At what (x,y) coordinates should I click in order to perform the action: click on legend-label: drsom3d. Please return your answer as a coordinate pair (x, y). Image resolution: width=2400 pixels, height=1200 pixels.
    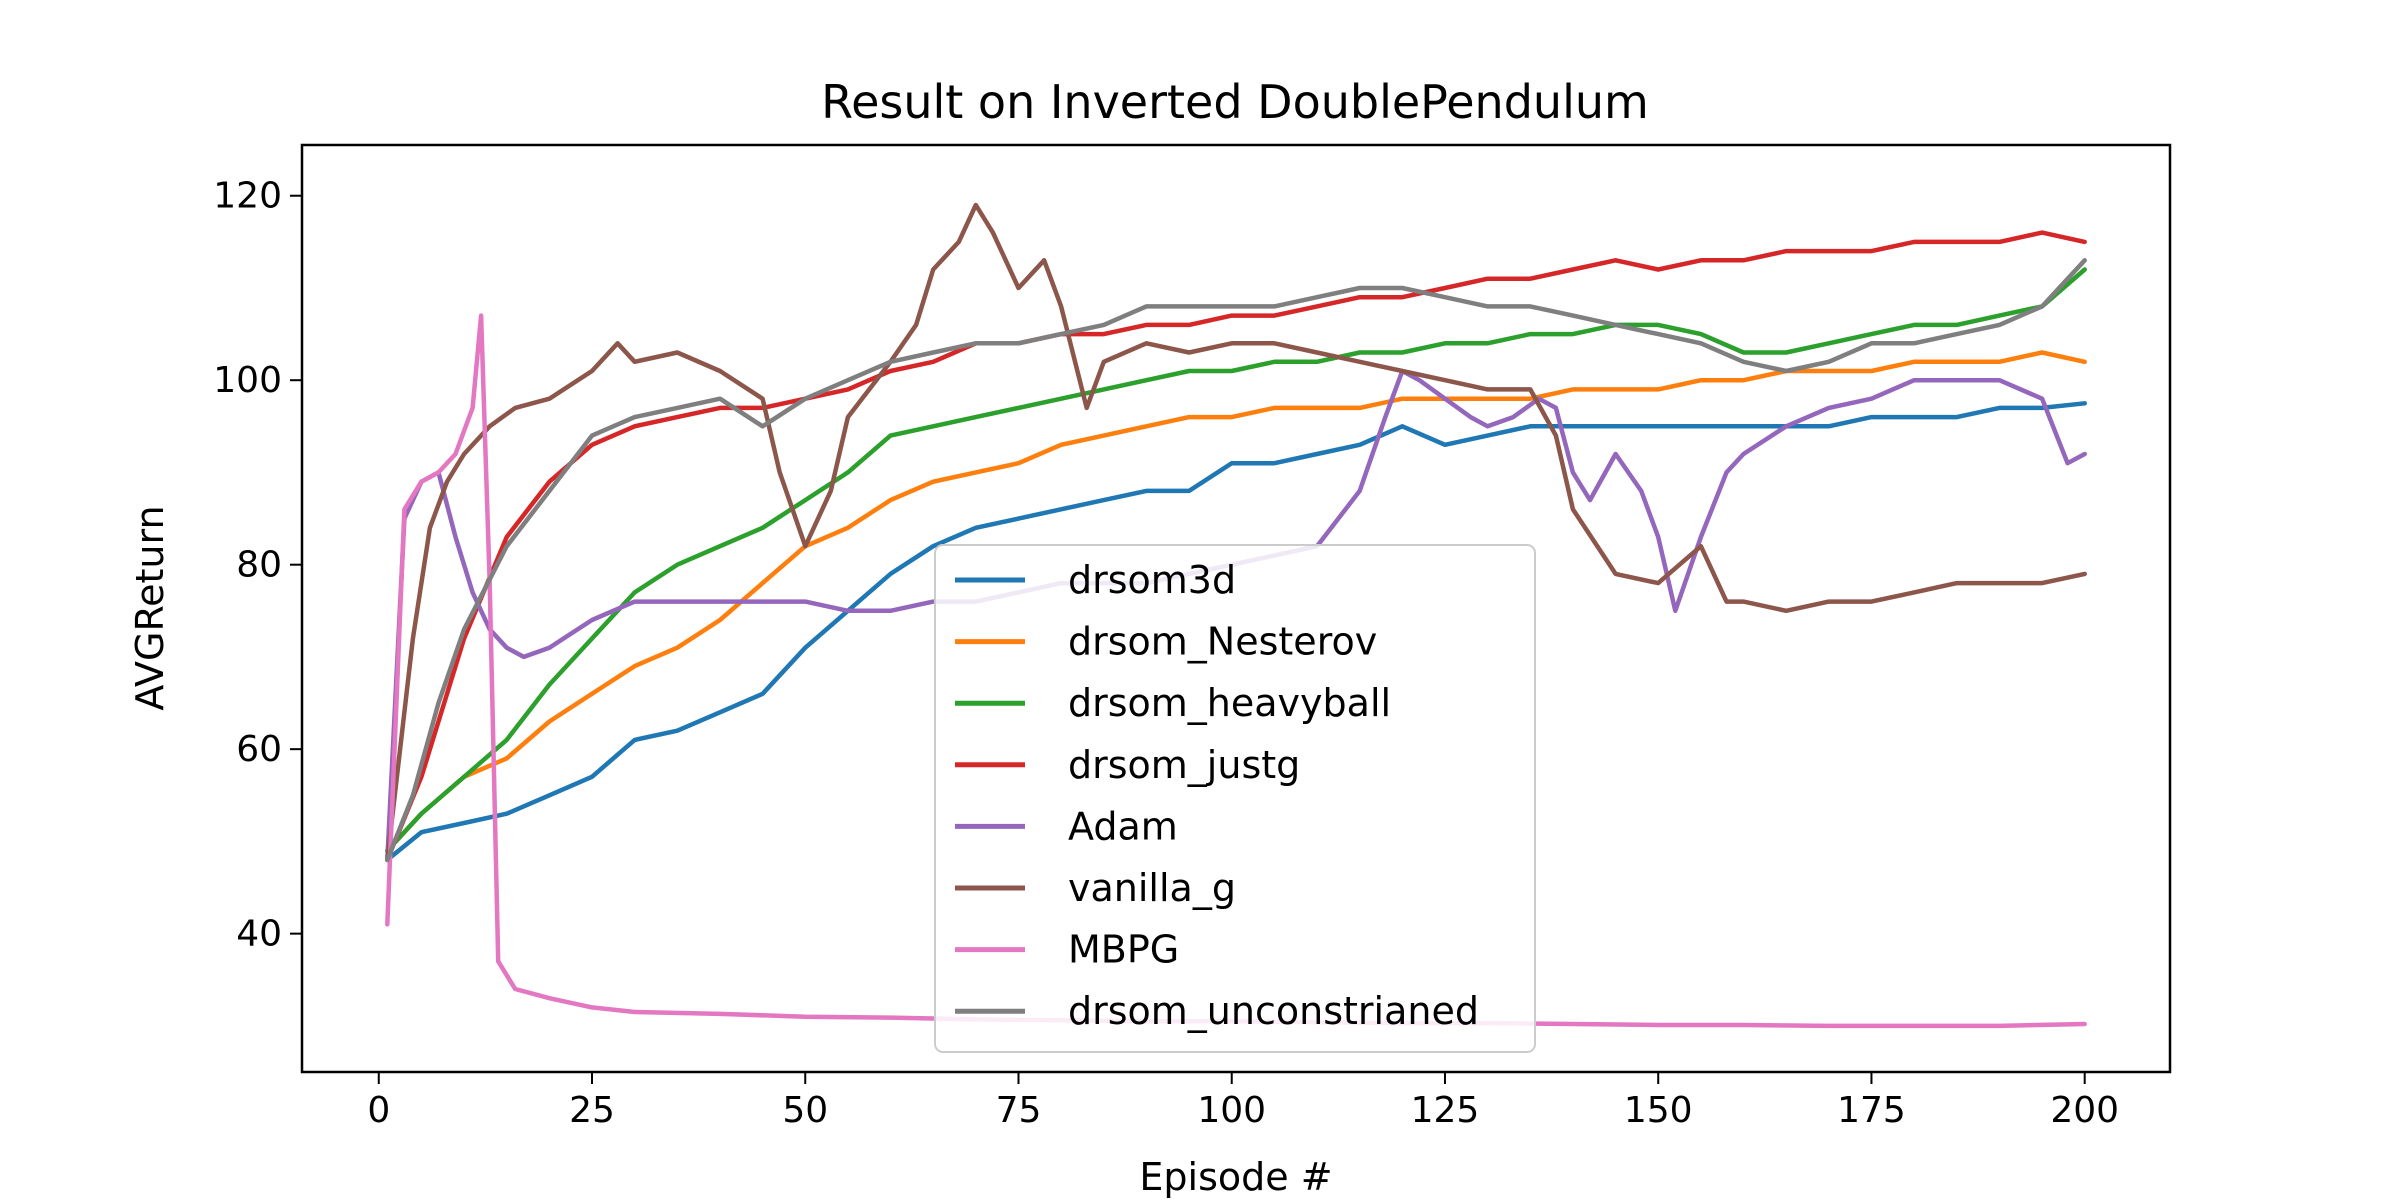
    Looking at the image, I should click on (1152, 580).